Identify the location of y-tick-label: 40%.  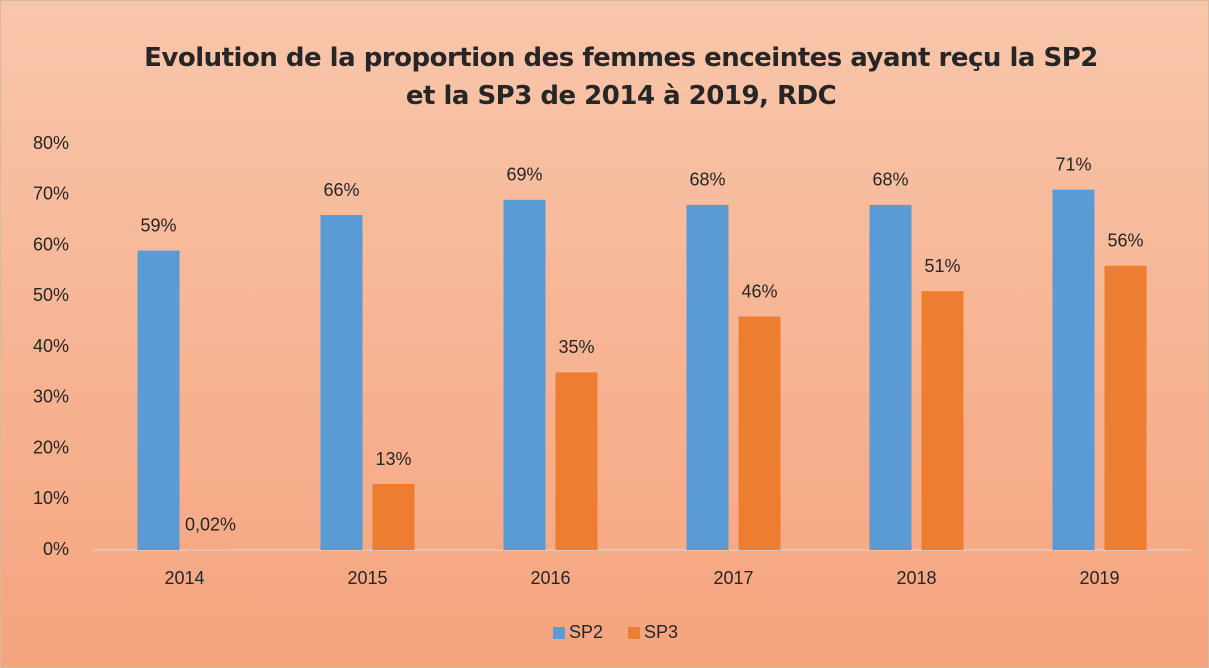
(51, 346).